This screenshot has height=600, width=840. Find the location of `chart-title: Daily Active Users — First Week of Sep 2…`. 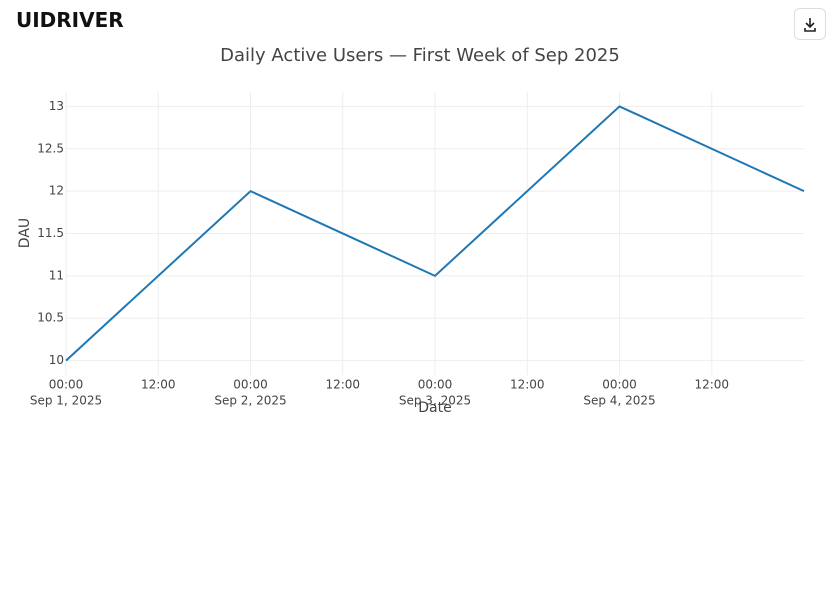

chart-title: Daily Active Users — First Week of Sep 2… is located at coordinates (420, 55).